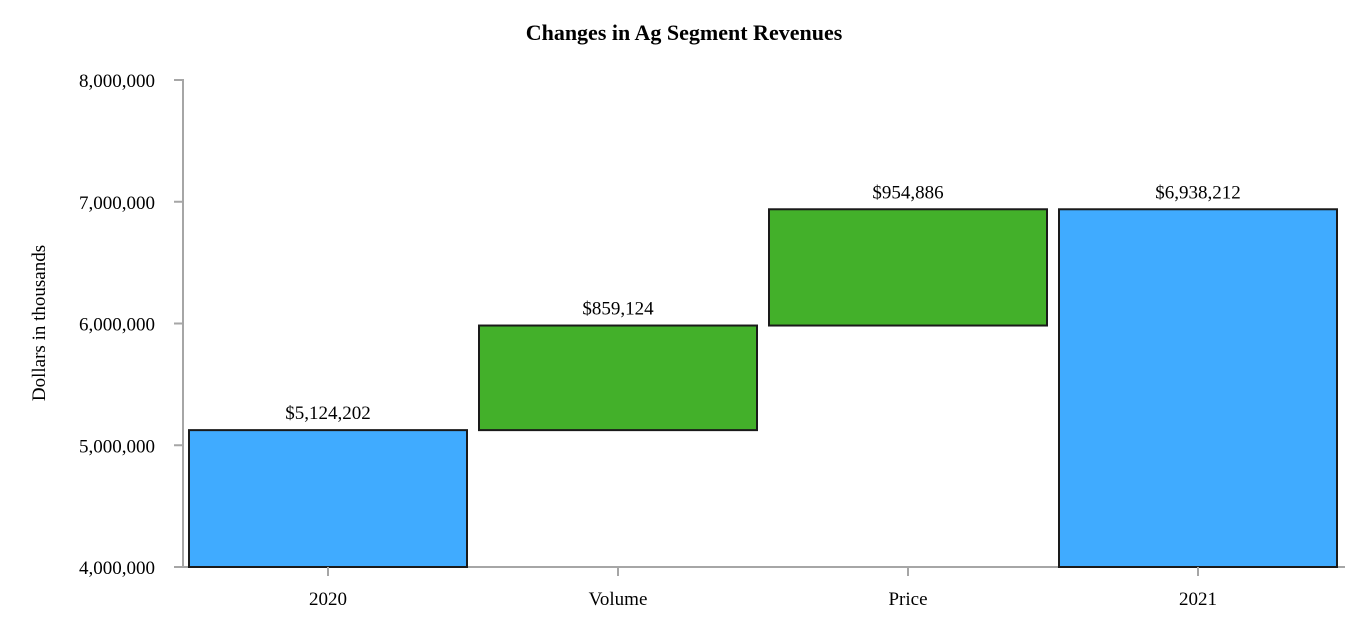  I want to click on bar-2020, so click(328, 499).